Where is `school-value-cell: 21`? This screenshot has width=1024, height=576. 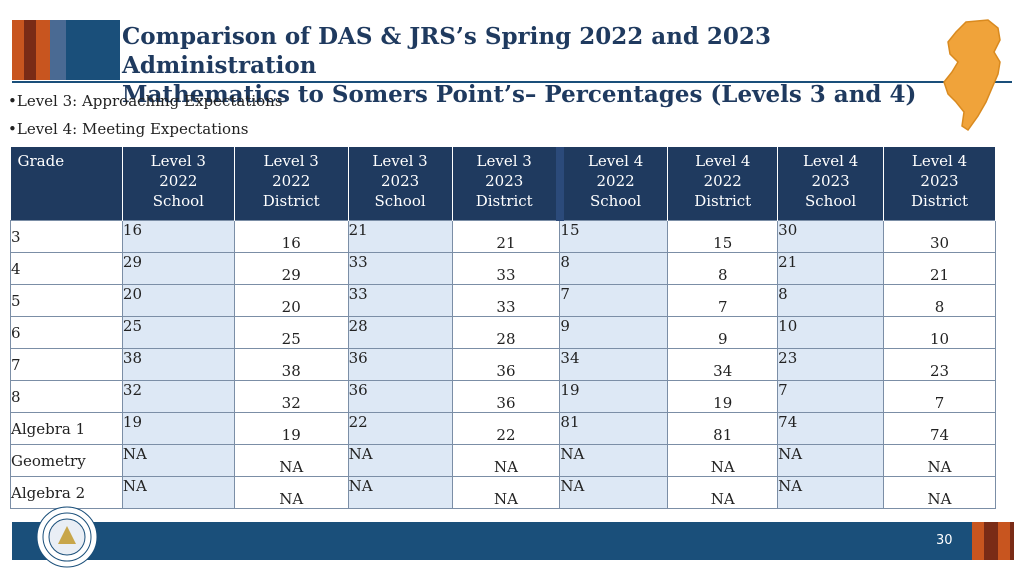 school-value-cell: 21 is located at coordinates (400, 236).